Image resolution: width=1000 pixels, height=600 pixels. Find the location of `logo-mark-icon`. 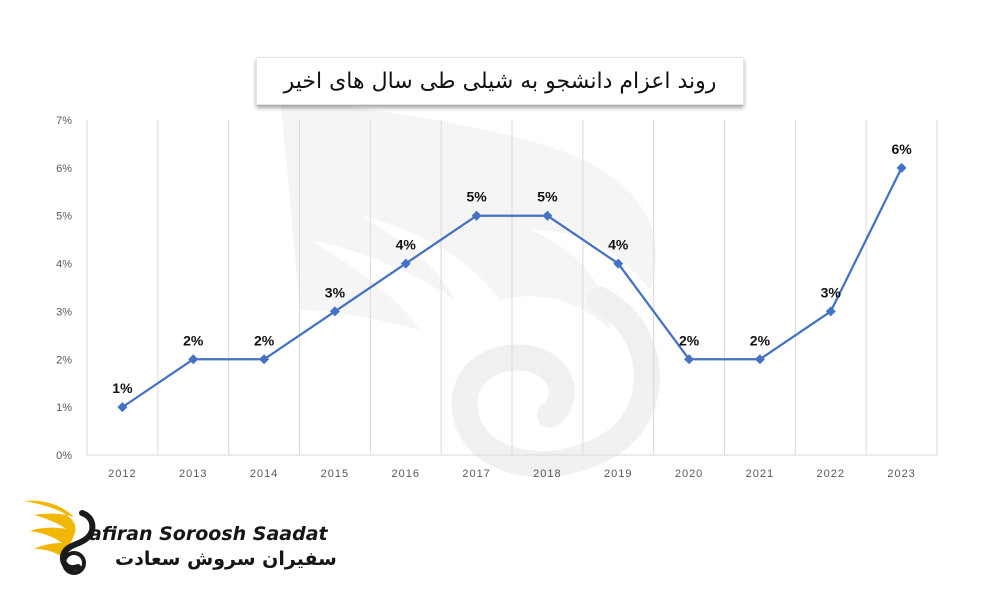

logo-mark-icon is located at coordinates (60, 537).